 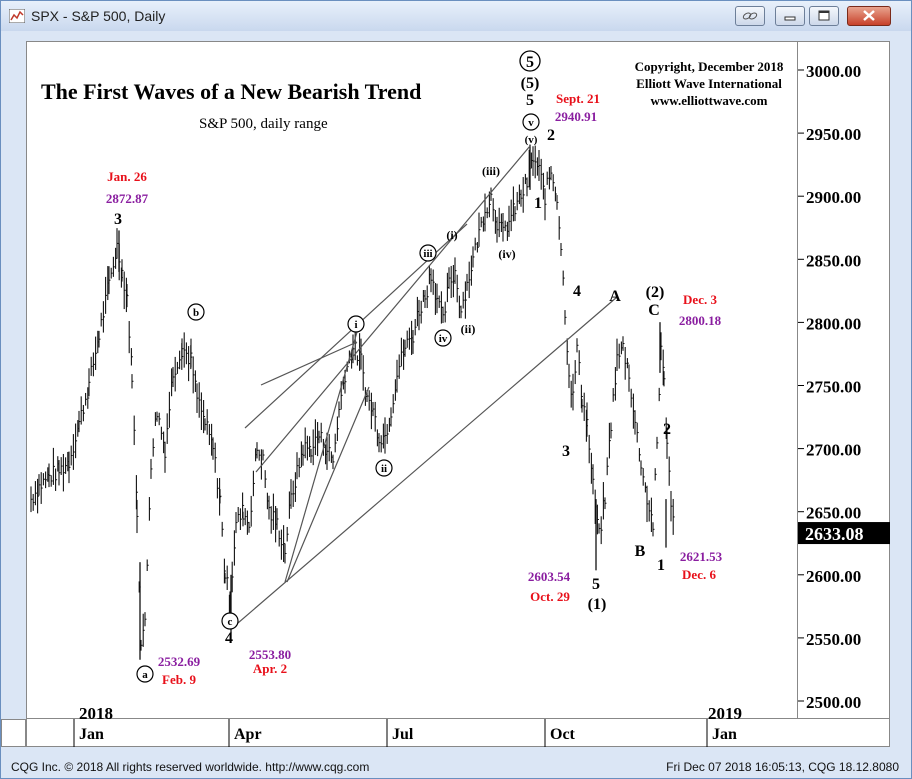 I want to click on date-axis: Jan Apr Jul Oct Jan, so click(x=458, y=733).